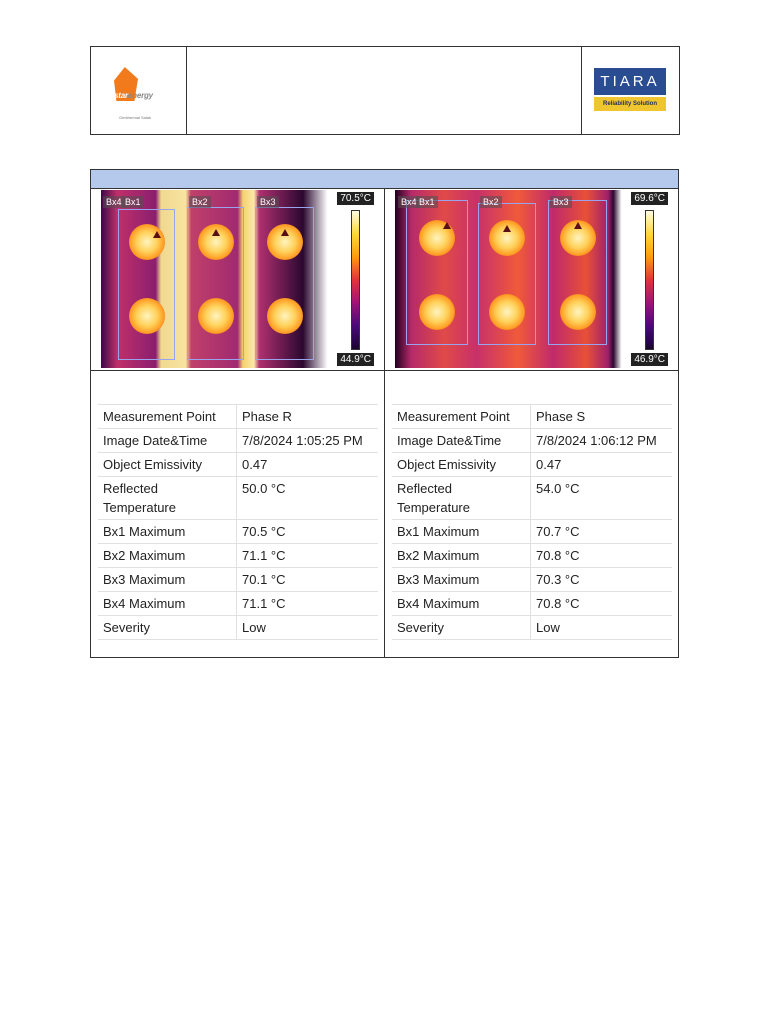 The width and height of the screenshot is (768, 1024). I want to click on row-value: Phase S, so click(601, 416).